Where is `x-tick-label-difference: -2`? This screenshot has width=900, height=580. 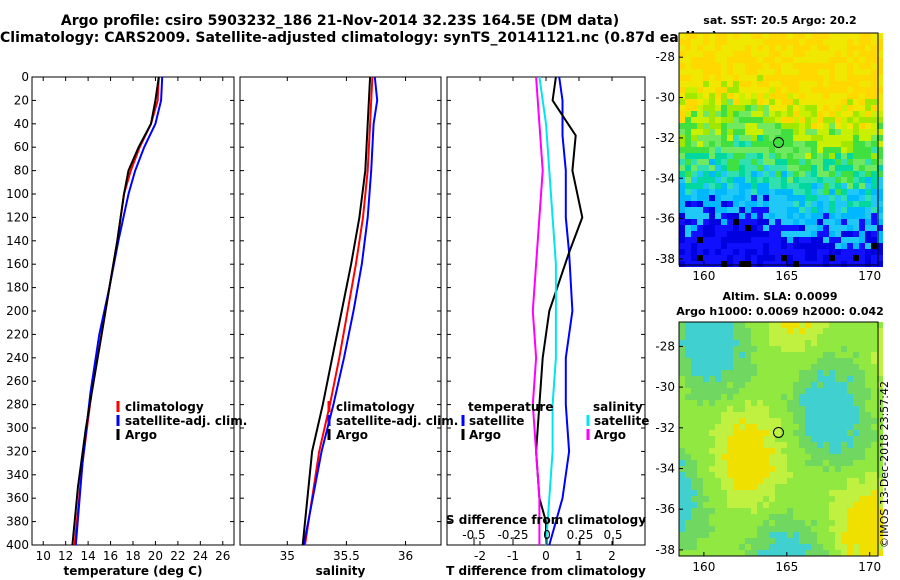
x-tick-label-difference: -2 is located at coordinates (480, 556).